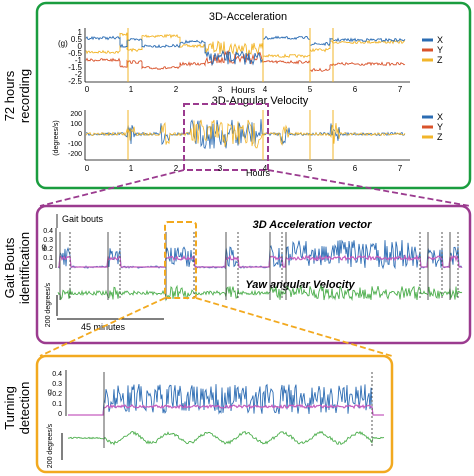  What do you see at coordinates (131, 89) in the screenshot?
I see `acc-xtick: 1` at bounding box center [131, 89].